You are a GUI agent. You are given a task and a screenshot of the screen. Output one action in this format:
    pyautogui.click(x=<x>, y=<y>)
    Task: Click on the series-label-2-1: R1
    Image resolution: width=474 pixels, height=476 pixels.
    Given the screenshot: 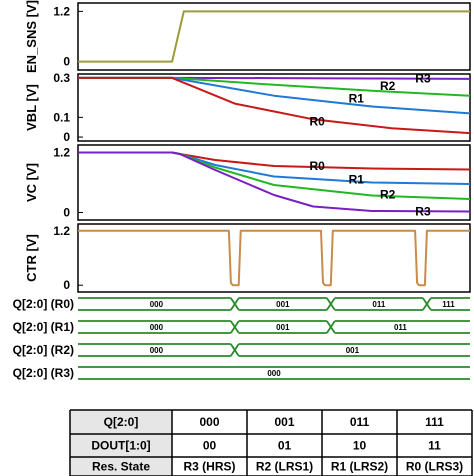 What is the action you would take?
    pyautogui.click(x=357, y=180)
    